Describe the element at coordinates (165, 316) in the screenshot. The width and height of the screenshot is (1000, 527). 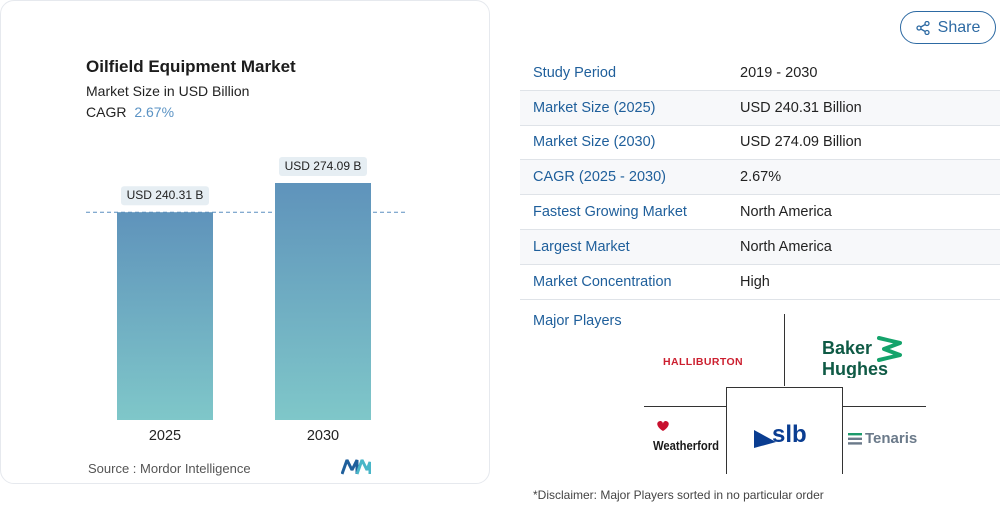
I see `bar-2025` at that location.